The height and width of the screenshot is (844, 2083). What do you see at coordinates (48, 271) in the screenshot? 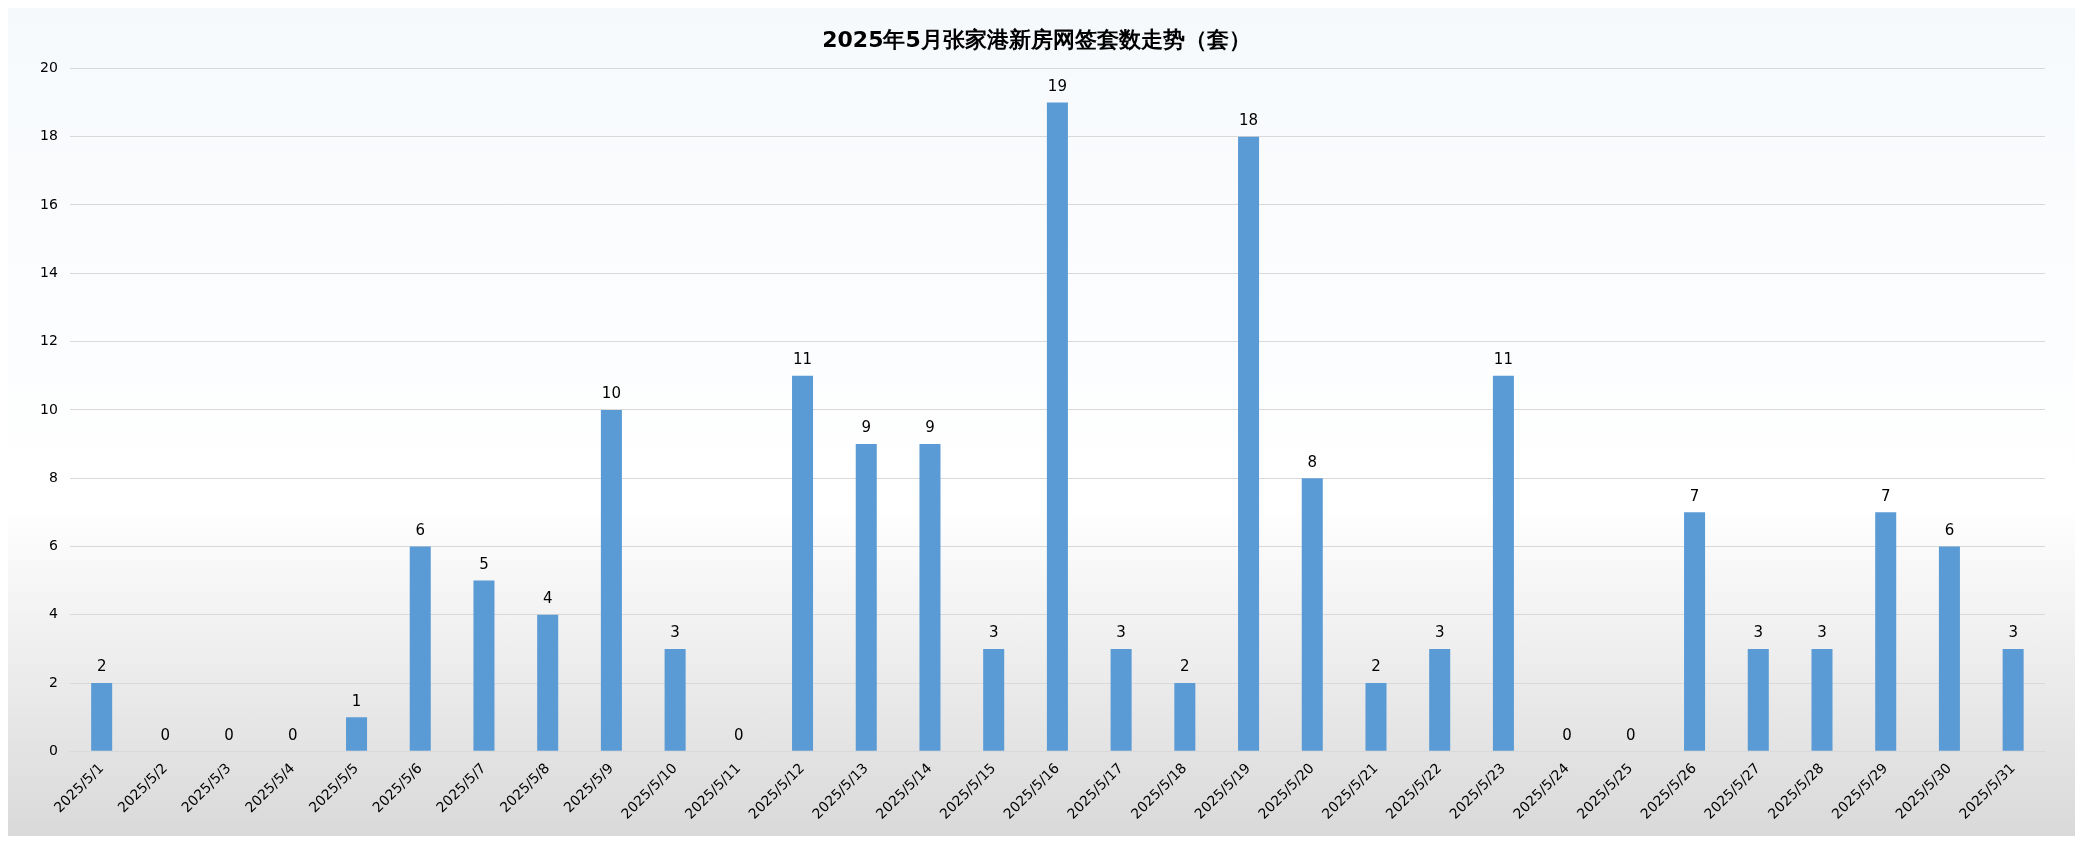
I see `y-tick-label: 14` at bounding box center [48, 271].